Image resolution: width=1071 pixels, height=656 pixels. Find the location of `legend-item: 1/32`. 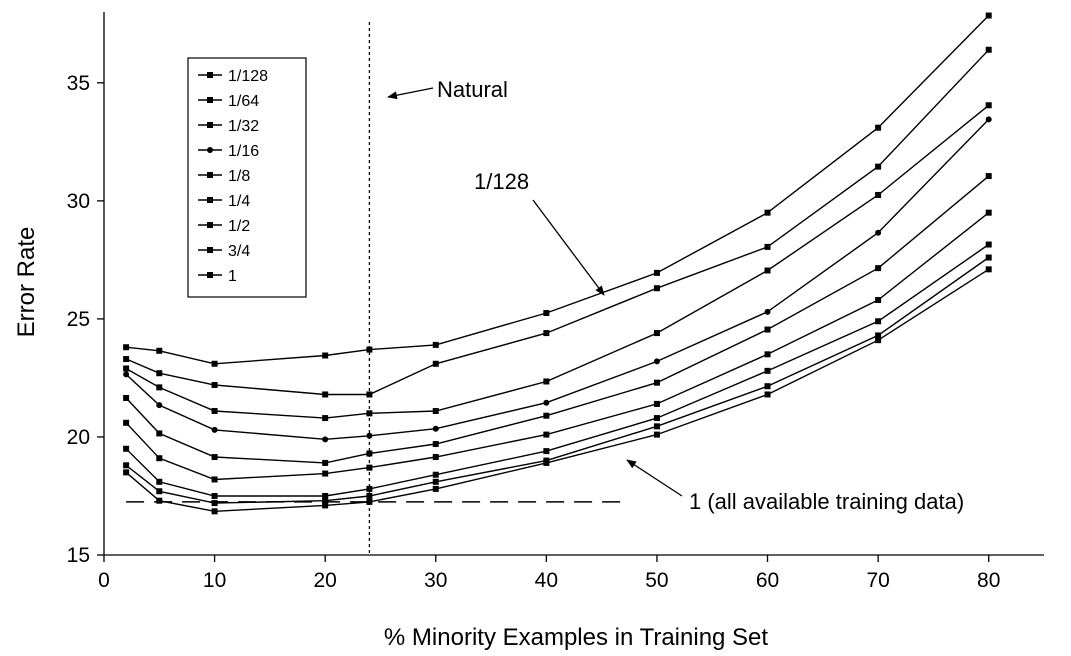

legend-item: 1/32 is located at coordinates (228, 126).